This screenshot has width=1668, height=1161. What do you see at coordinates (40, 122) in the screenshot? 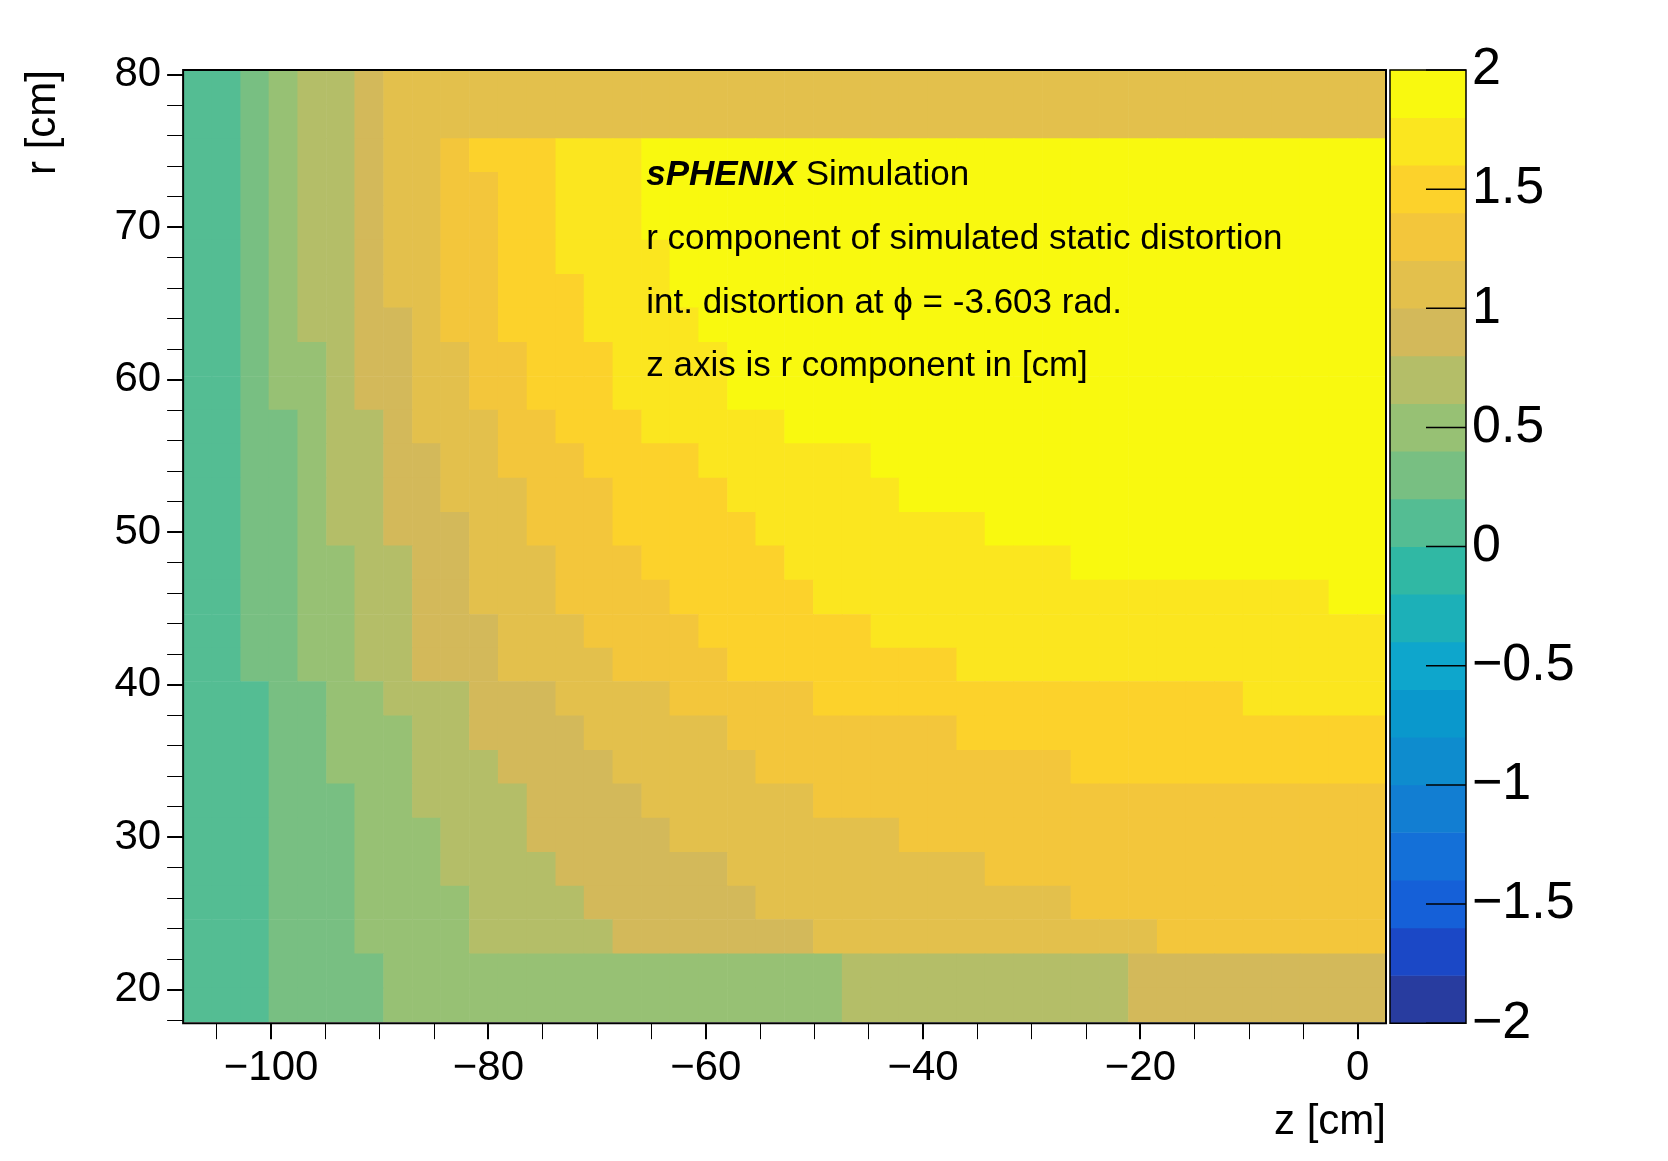
I see `y-axis-title: r [cm]` at bounding box center [40, 122].